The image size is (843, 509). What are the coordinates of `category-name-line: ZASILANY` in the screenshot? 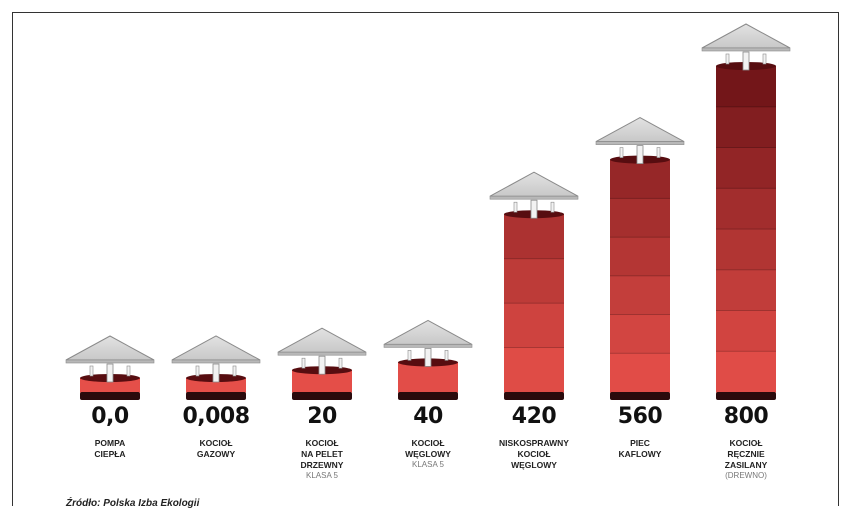 It's located at (746, 465).